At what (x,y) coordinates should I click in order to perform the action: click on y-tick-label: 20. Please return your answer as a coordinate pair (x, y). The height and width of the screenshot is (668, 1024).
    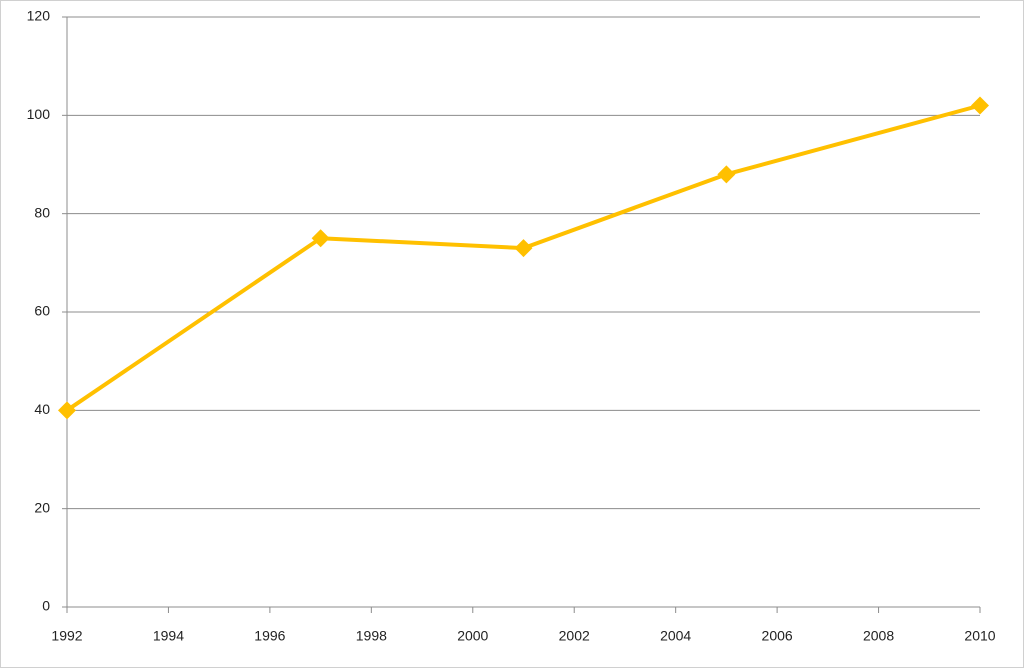
    Looking at the image, I should click on (42, 507).